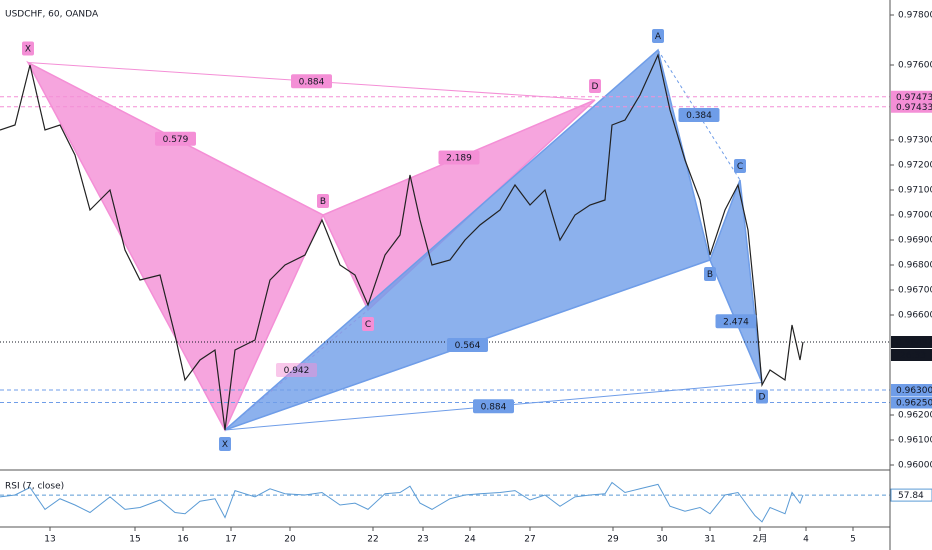 Image resolution: width=932 pixels, height=550 pixels. What do you see at coordinates (806, 540) in the screenshot?
I see `x-tick-label: 4` at bounding box center [806, 540].